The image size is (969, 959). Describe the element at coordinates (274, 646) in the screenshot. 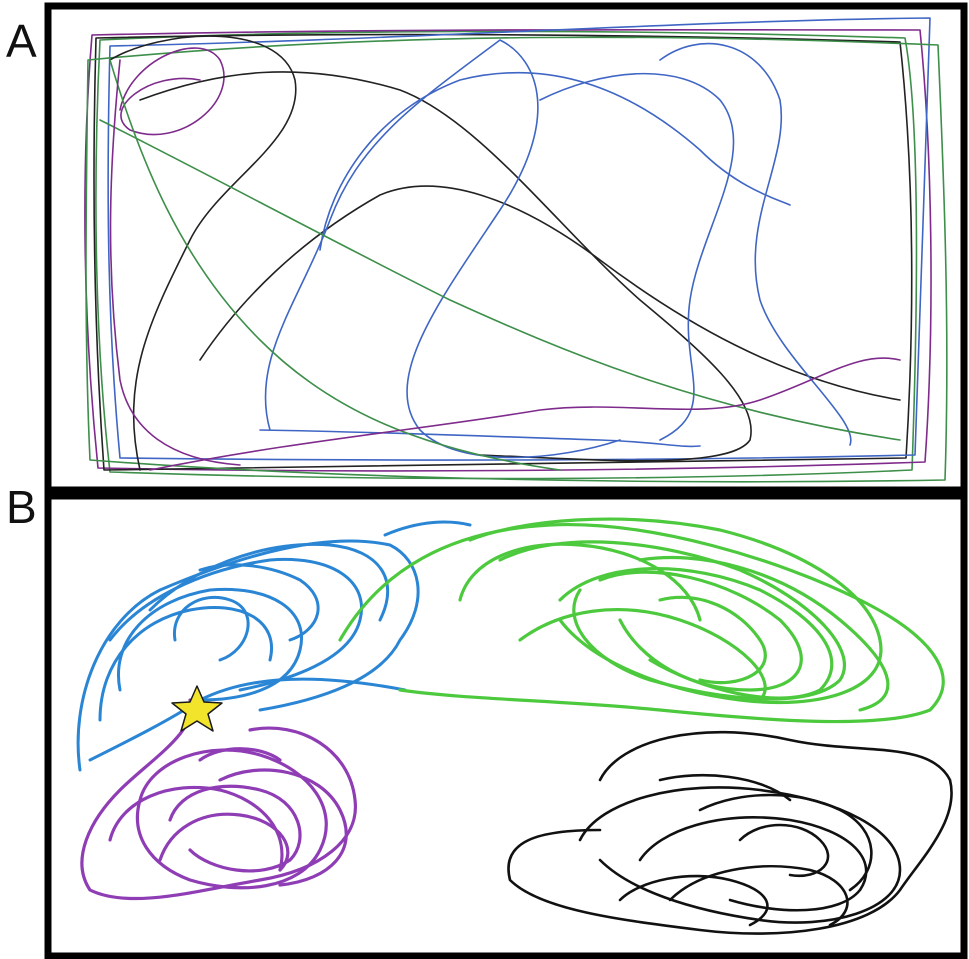

I see `trace-b-blue-cluster` at that location.